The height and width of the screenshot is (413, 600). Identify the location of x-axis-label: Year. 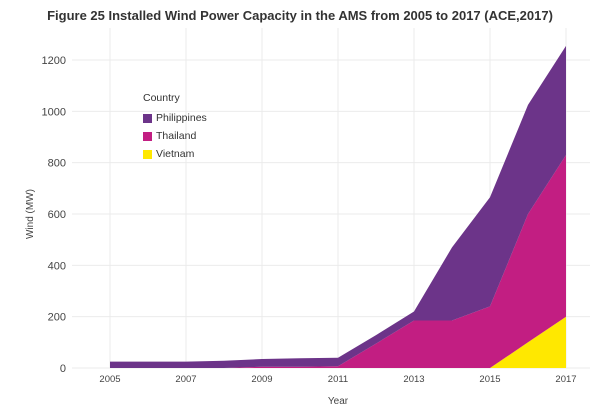
(338, 401).